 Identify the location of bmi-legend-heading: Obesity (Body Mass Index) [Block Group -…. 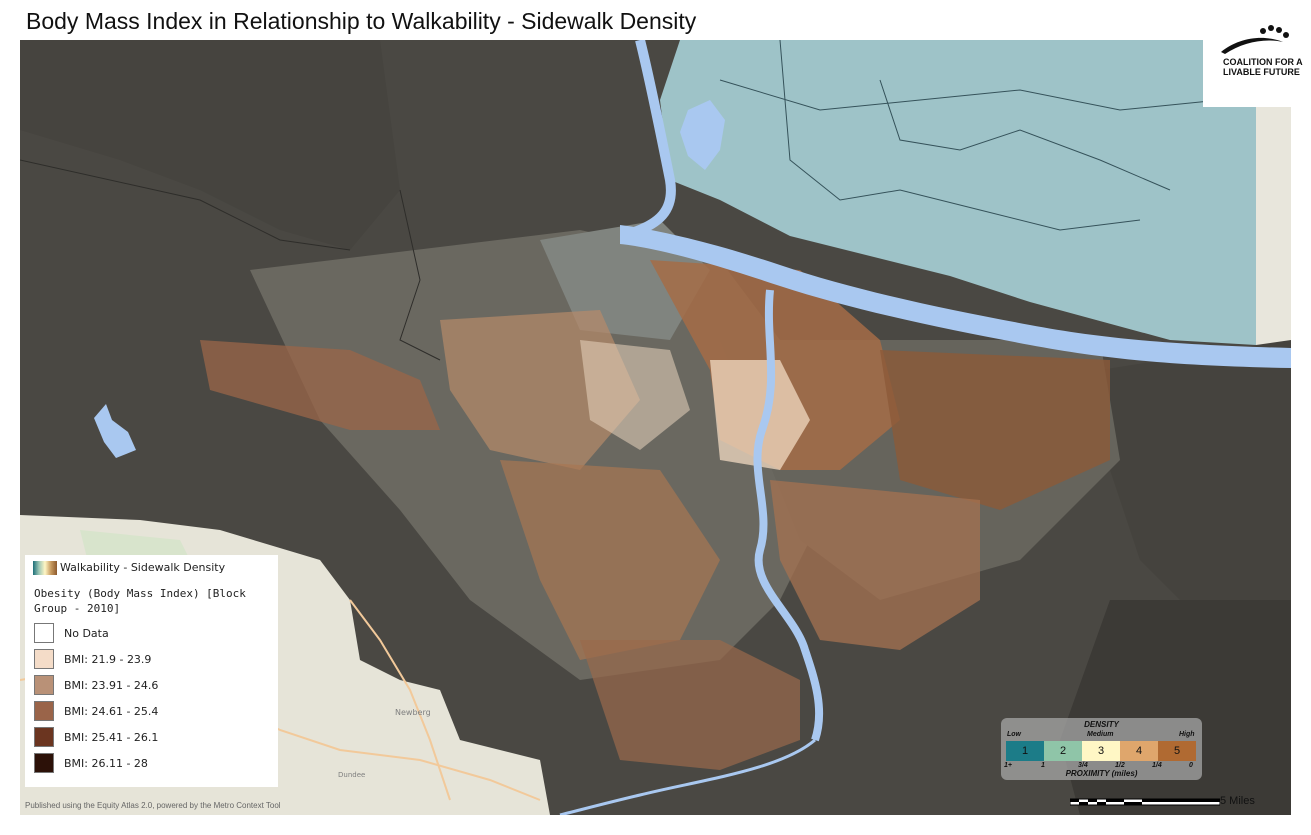
(140, 601).